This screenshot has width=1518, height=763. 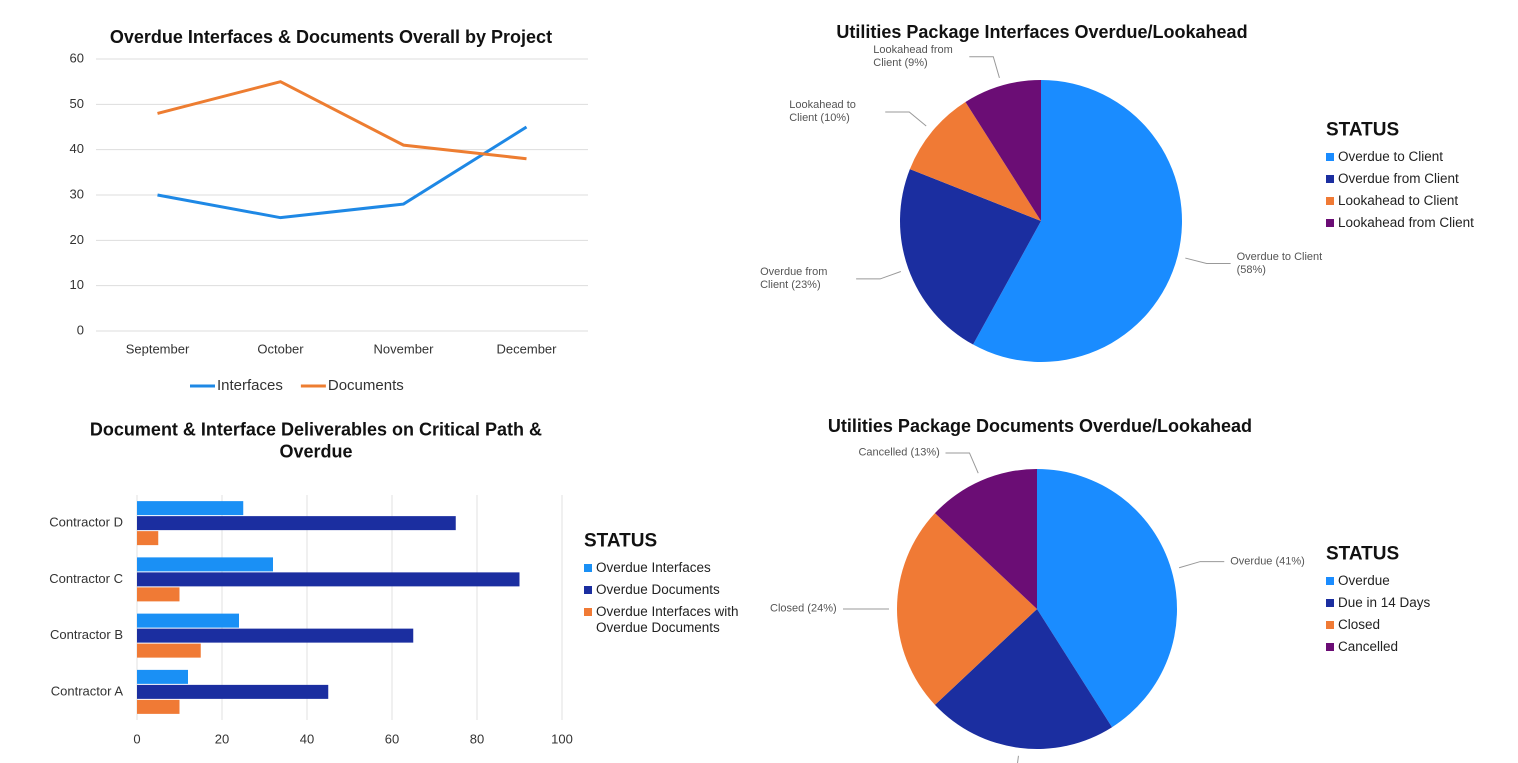 I want to click on y-tick-label: 10, so click(x=77, y=284).